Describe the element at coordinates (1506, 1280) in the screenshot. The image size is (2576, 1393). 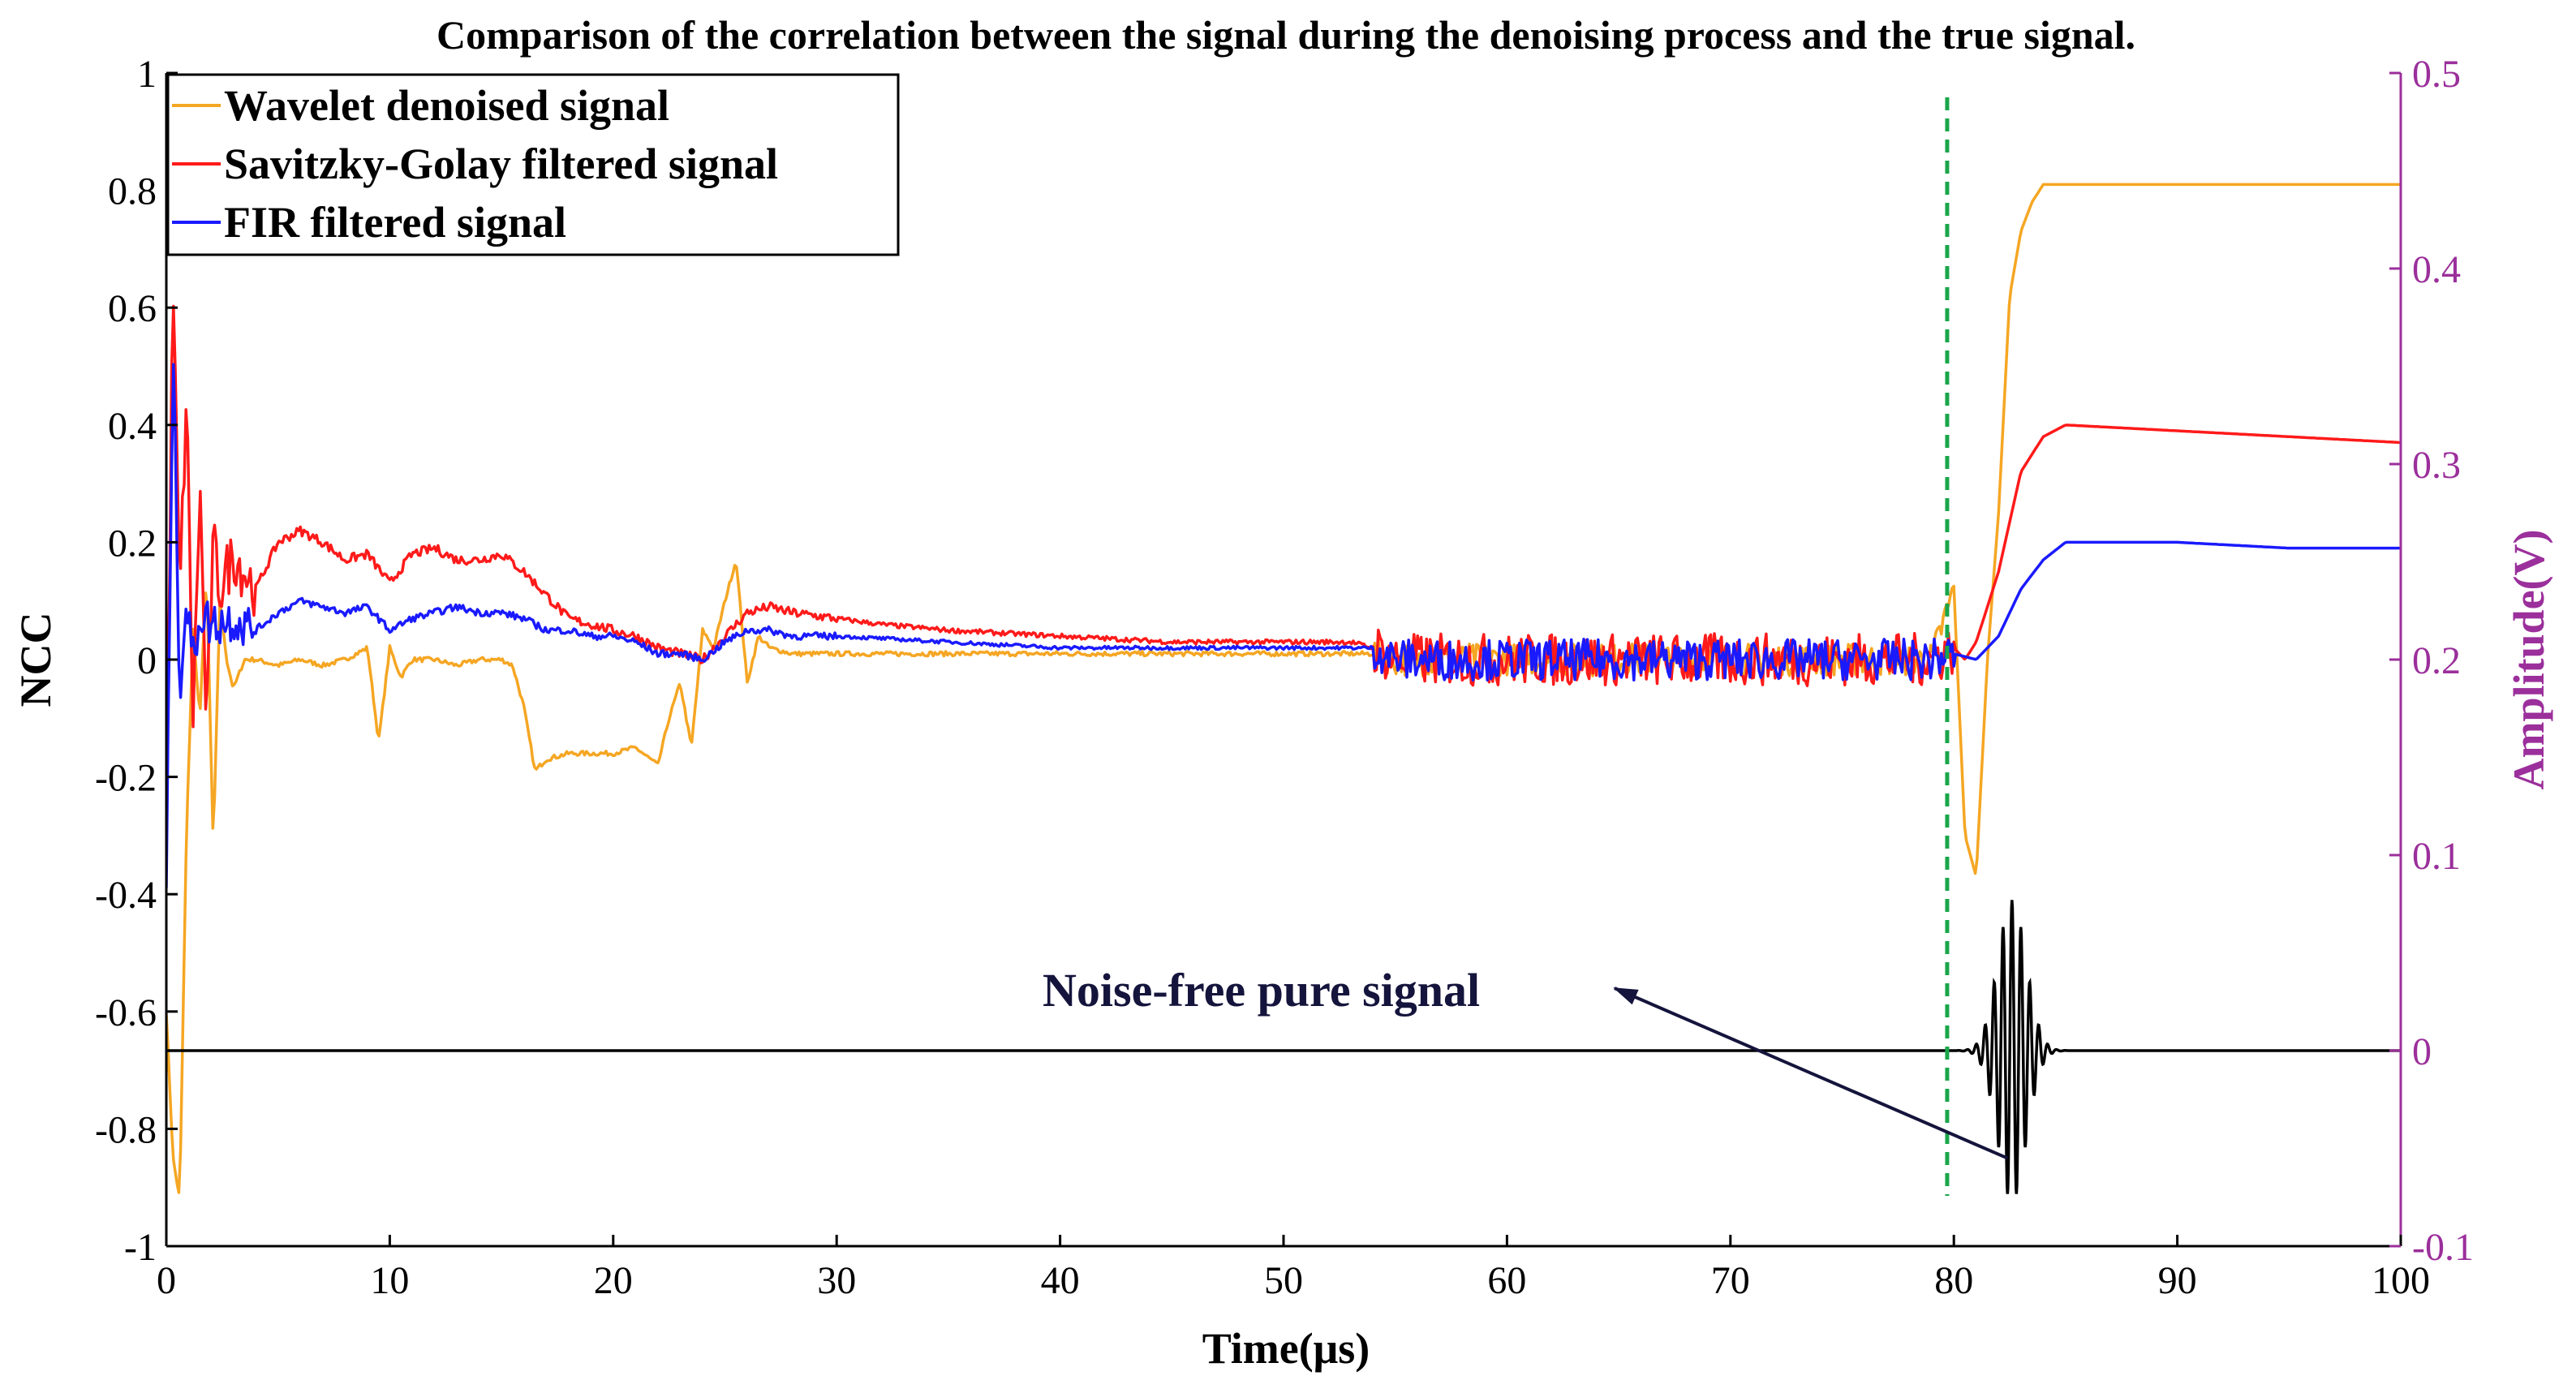
I see `x-tick-label: 60` at that location.